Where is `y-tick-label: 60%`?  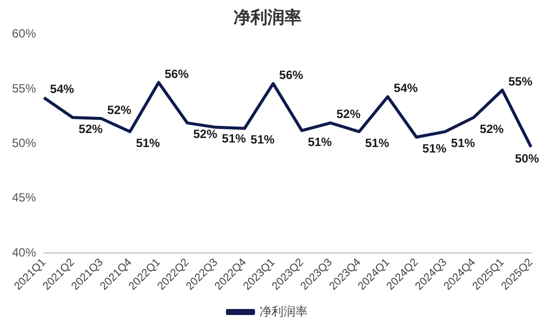
y-tick-label: 60% is located at coordinates (24, 33).